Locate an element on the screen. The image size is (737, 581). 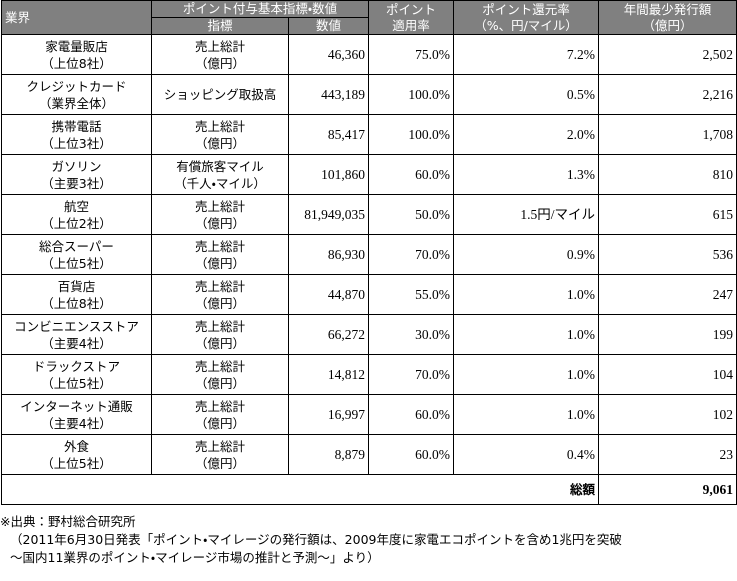
cell-line: （上位2社） is located at coordinates (76, 223).